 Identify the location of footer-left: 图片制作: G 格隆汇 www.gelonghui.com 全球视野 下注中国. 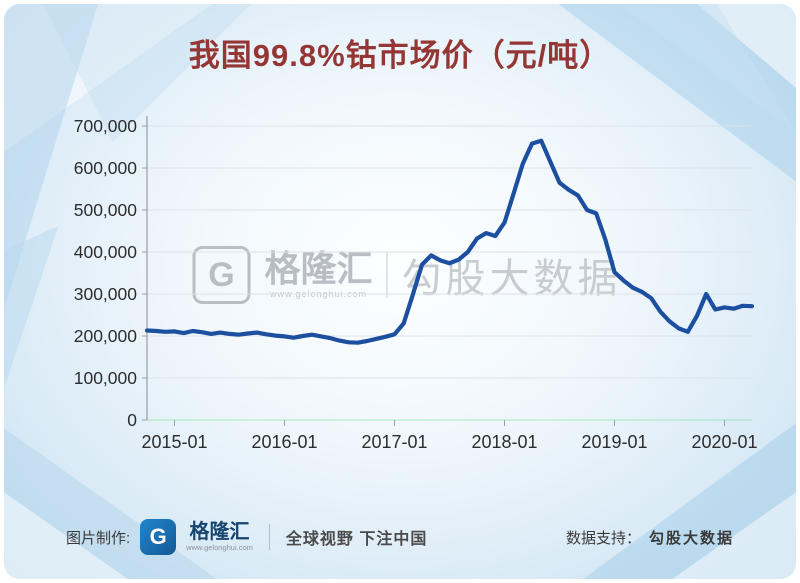
(246, 537).